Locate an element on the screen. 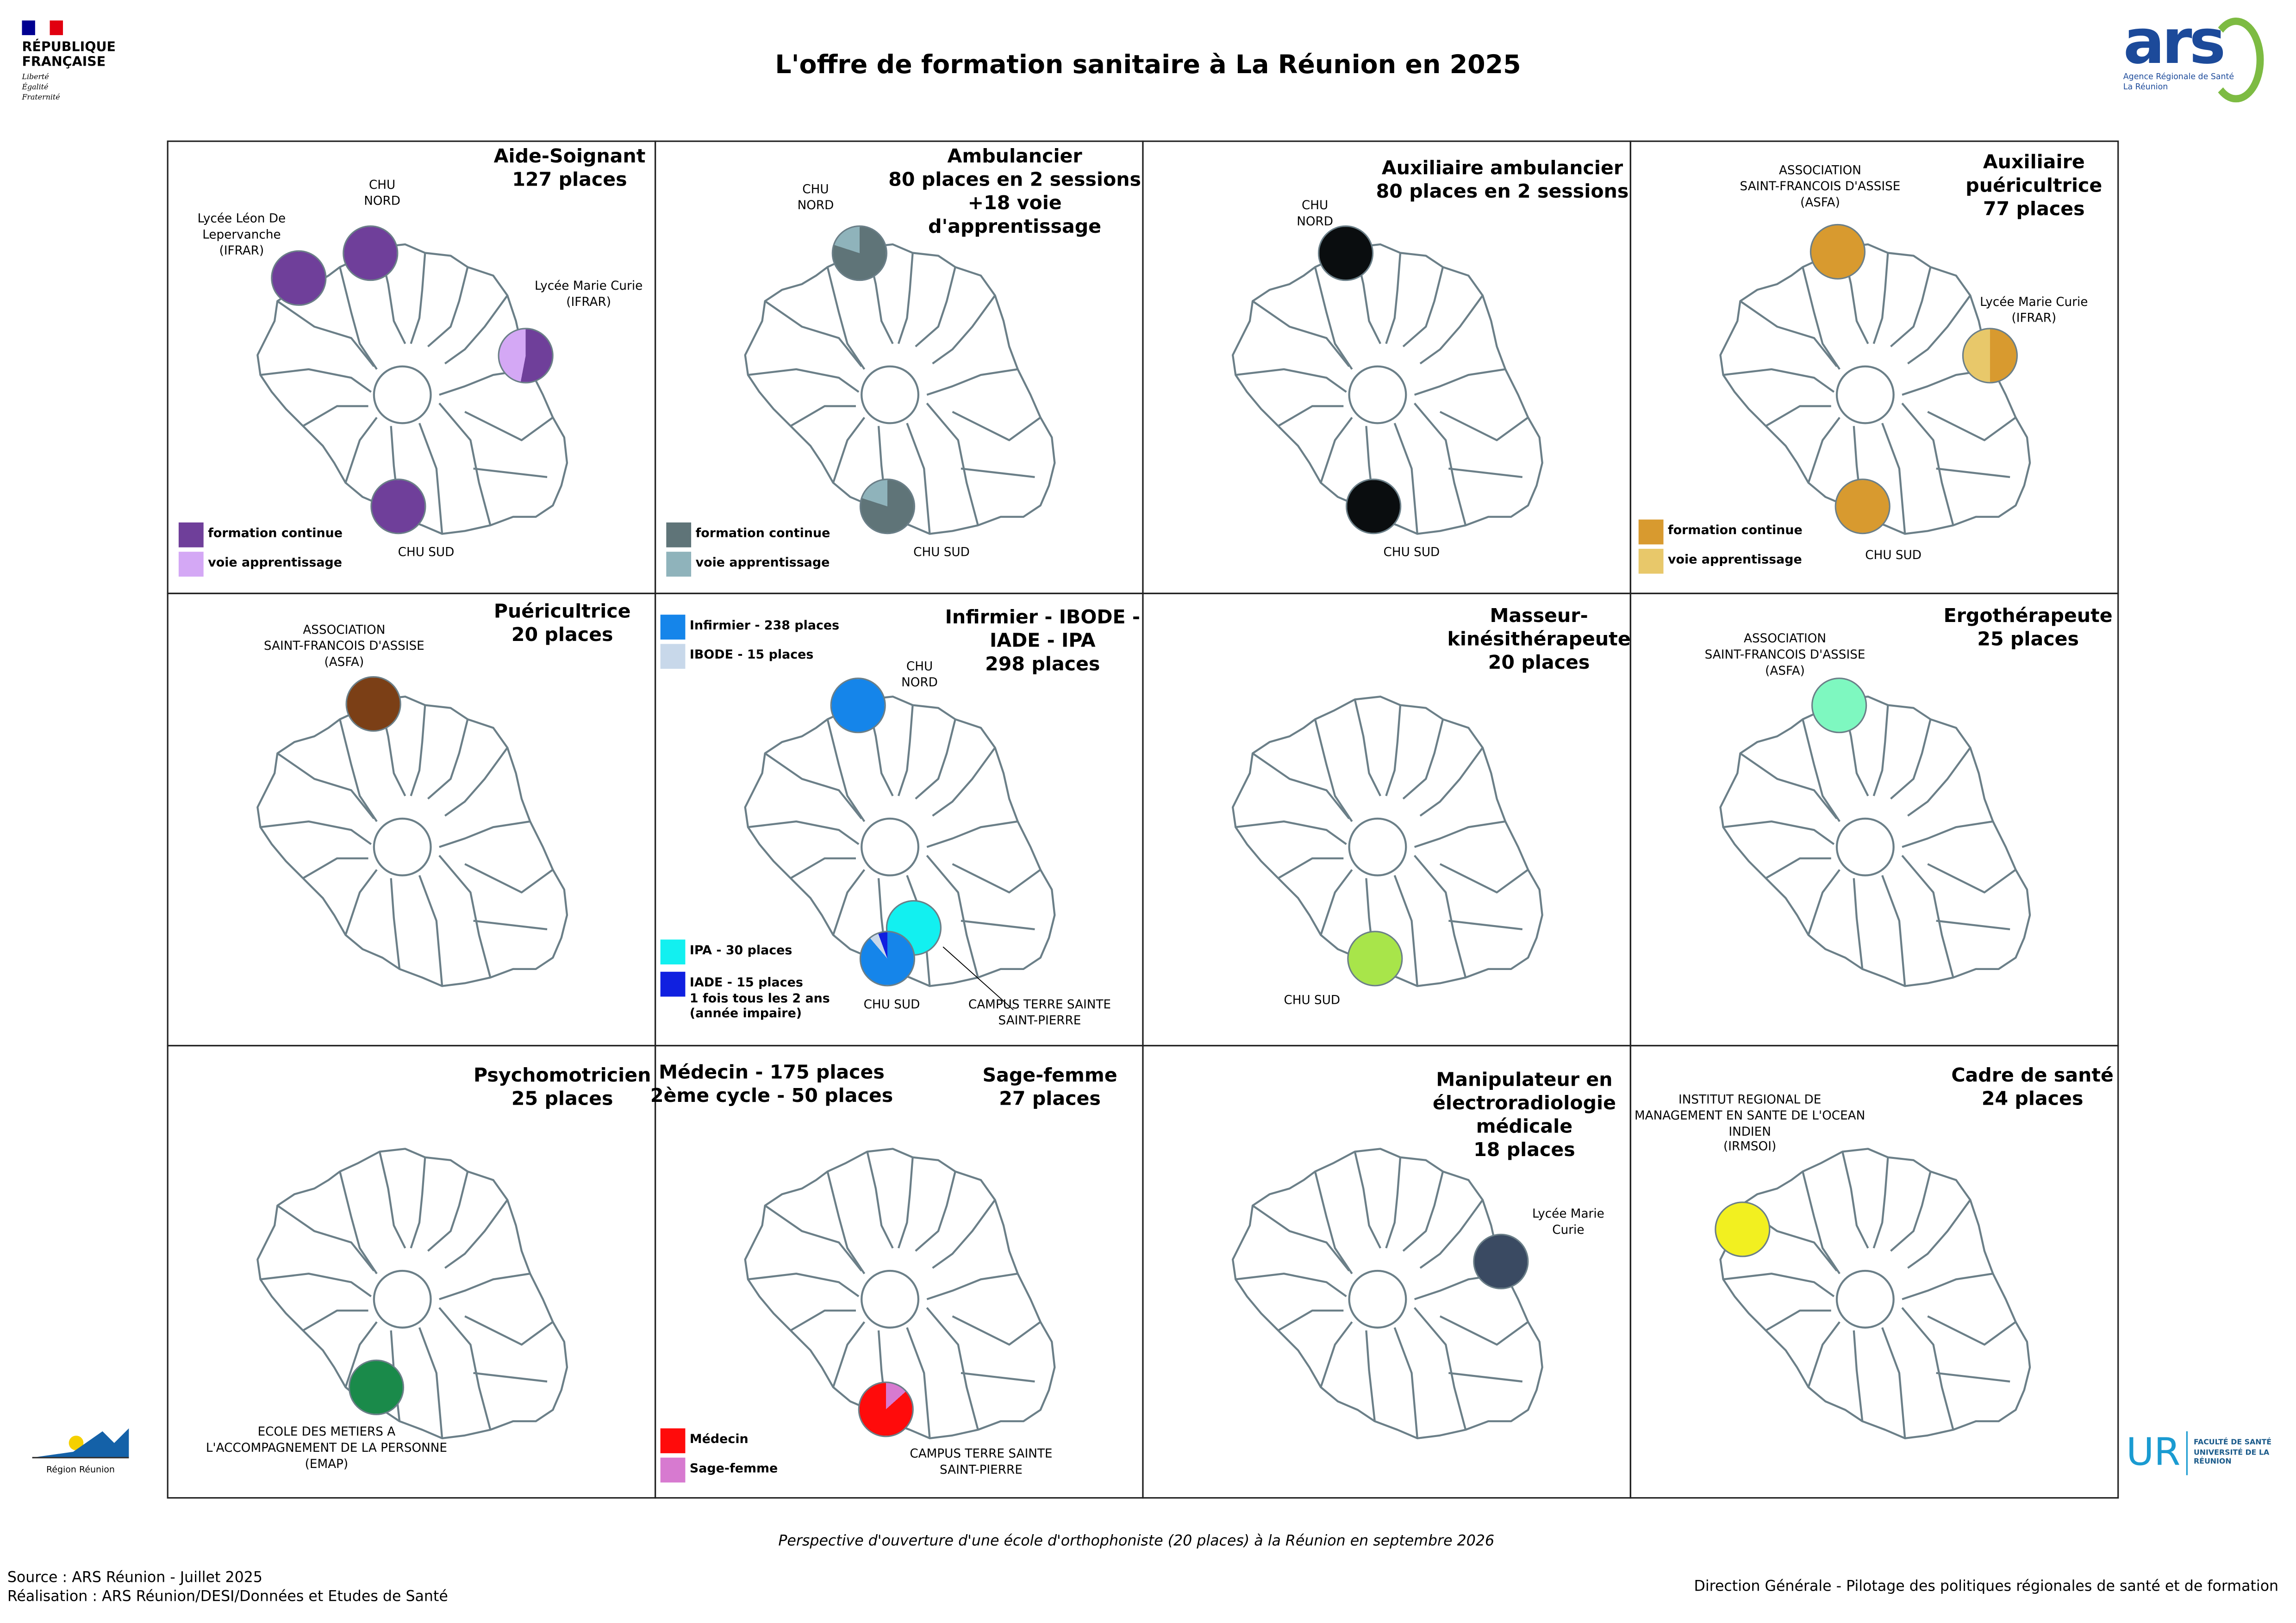  panel-title: Auxiliaire puéricultrice 77 places is located at coordinates (2034, 186).